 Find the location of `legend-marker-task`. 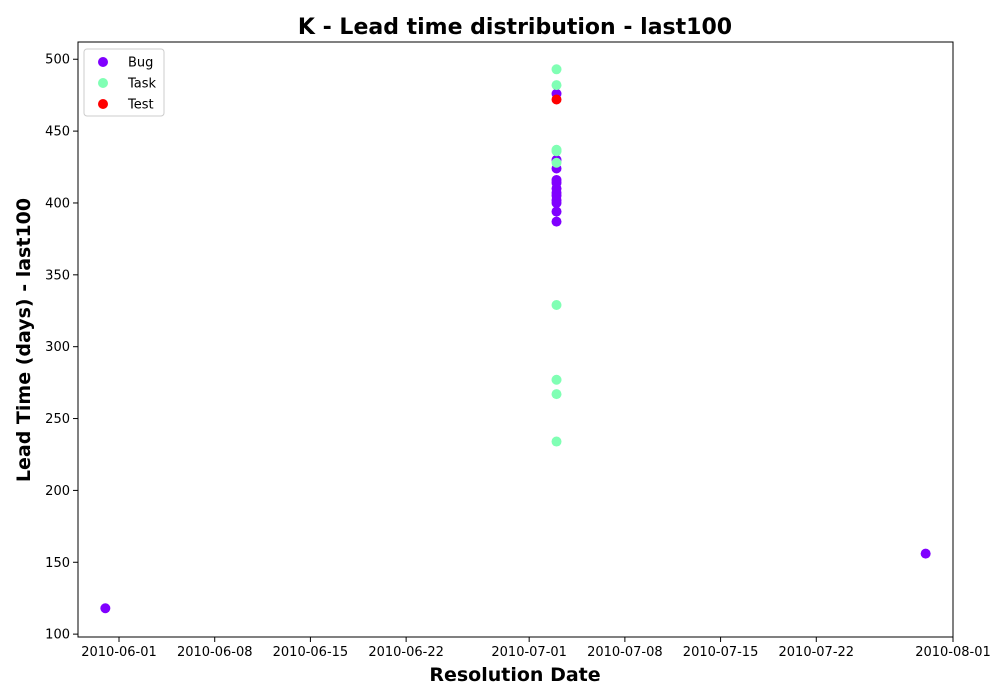

legend-marker-task is located at coordinates (103, 83).